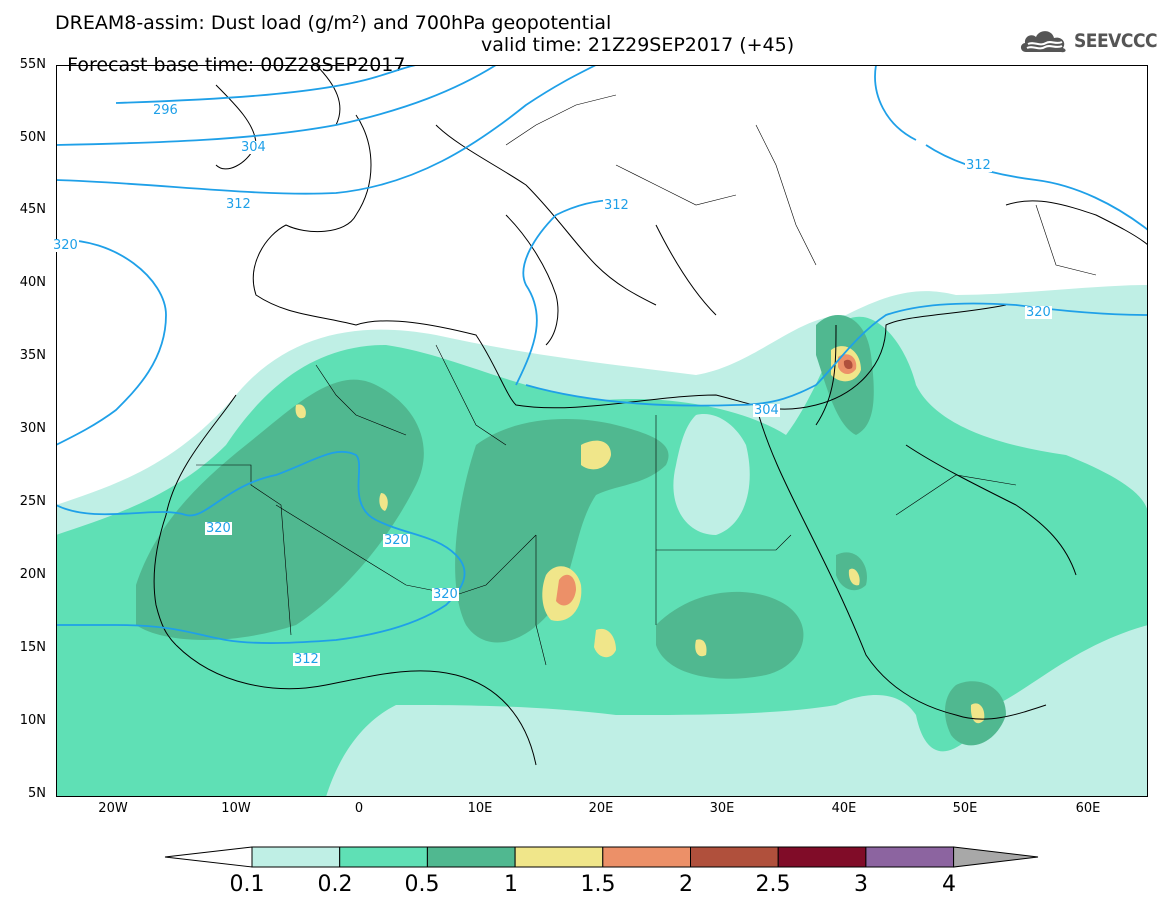 The image size is (1165, 907). What do you see at coordinates (32, 647) in the screenshot?
I see `lat-label: 15N` at bounding box center [32, 647].